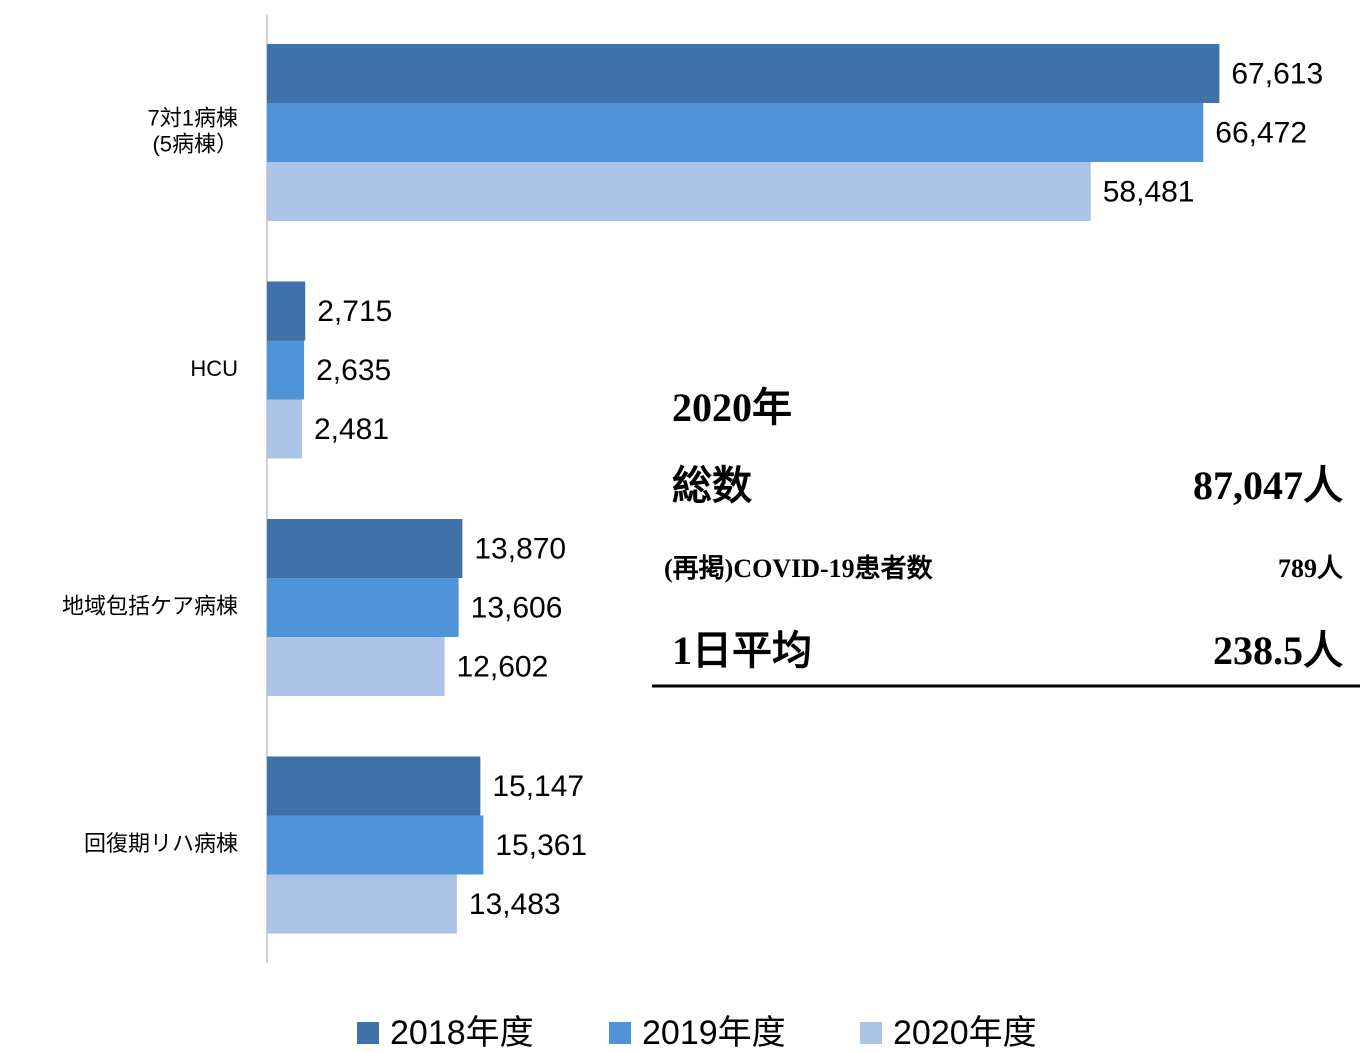 The image size is (1360, 1053). I want to click on value-label: 67,613, so click(1277, 73).